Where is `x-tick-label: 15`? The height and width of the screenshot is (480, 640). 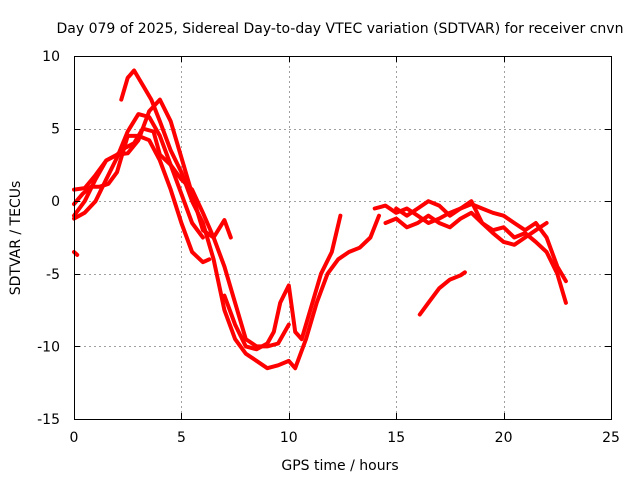 x-tick-label: 15 is located at coordinates (396, 438).